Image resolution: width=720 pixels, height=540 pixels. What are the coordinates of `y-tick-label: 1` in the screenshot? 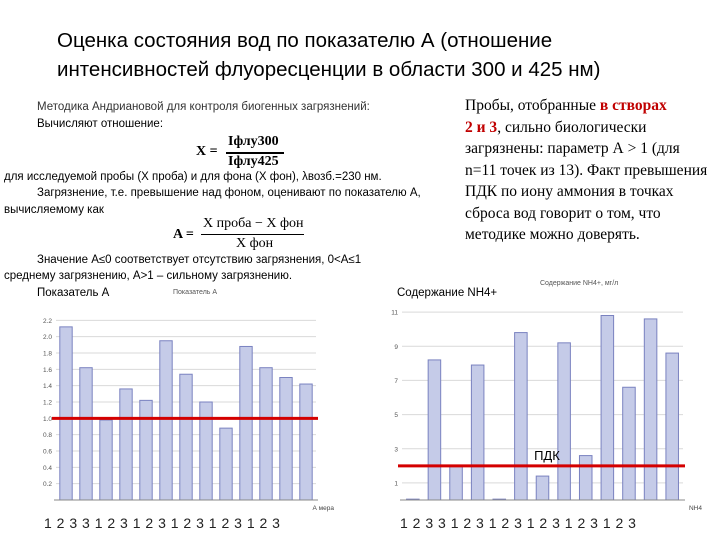 It's located at (396, 483).